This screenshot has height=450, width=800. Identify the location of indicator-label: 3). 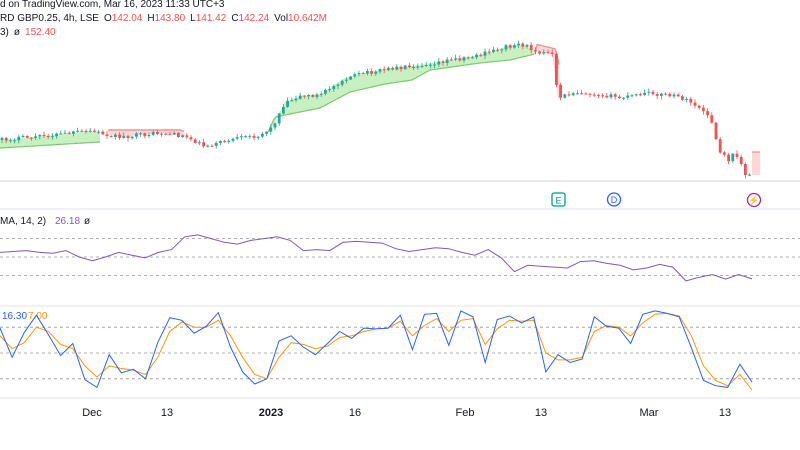
(4, 32).